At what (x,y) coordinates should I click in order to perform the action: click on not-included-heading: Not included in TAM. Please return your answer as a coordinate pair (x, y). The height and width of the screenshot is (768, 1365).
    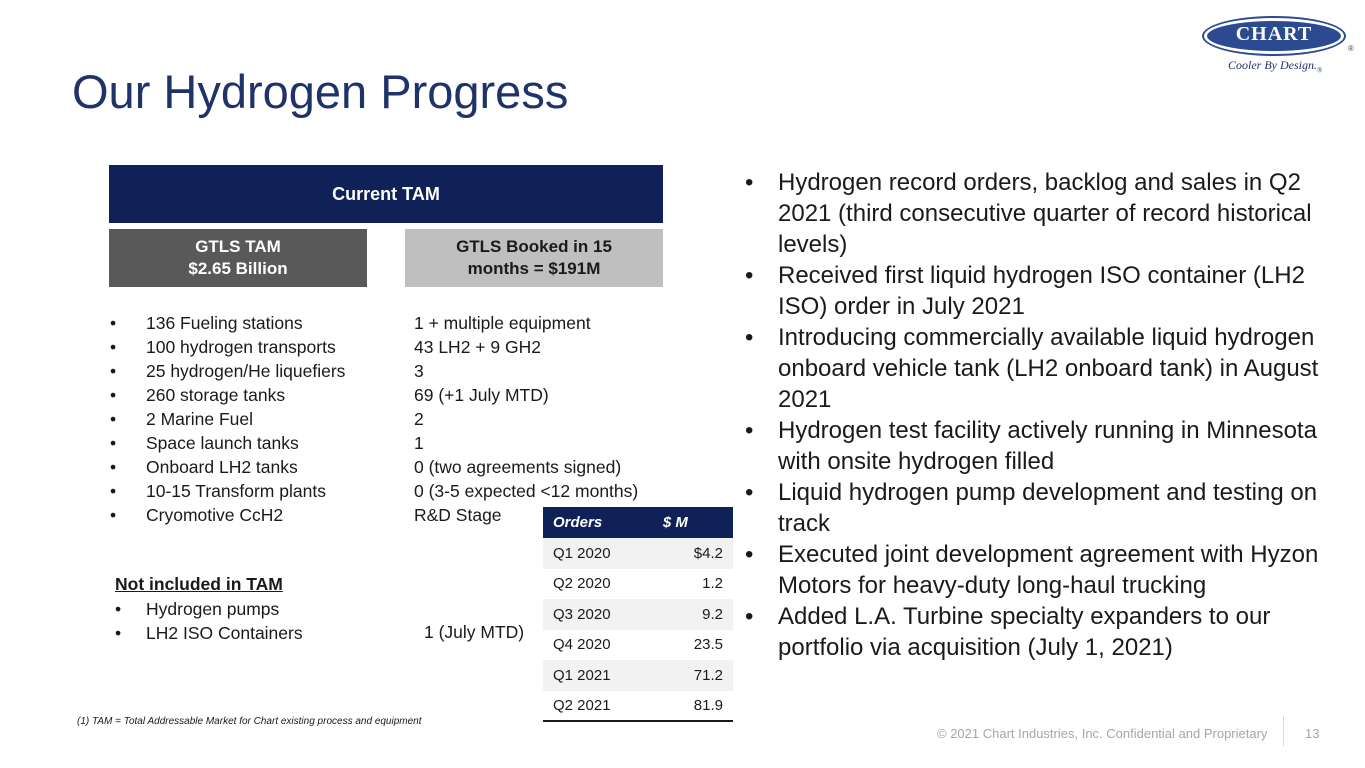
    Looking at the image, I should click on (199, 584).